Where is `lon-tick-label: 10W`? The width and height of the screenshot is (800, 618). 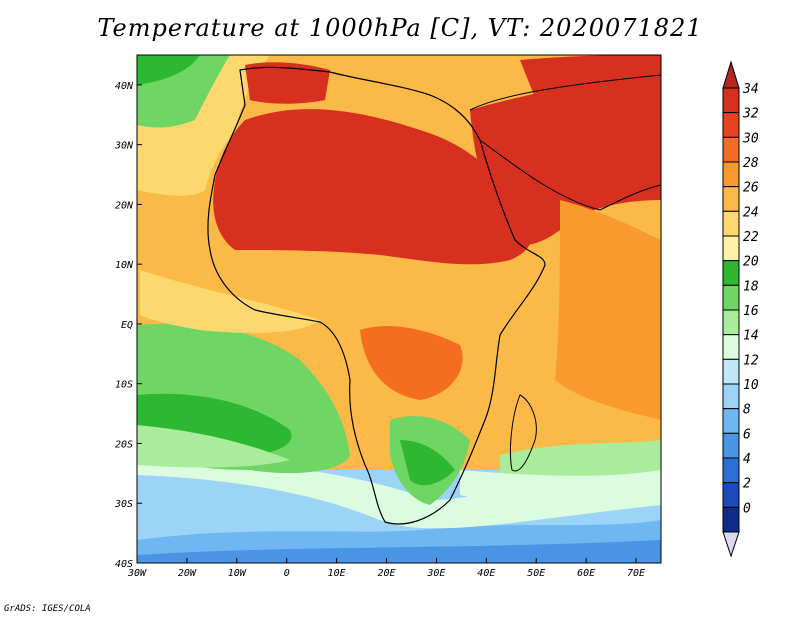
lon-tick-label: 10W is located at coordinates (237, 573).